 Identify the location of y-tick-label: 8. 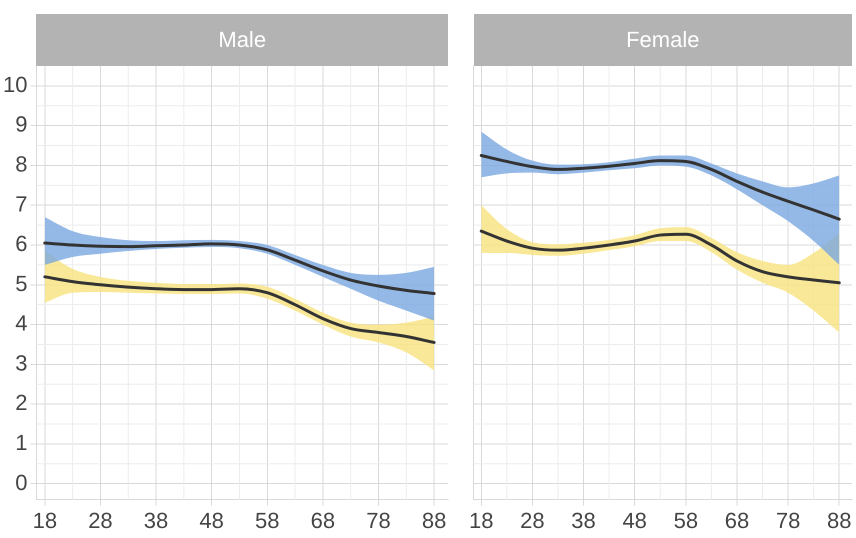
(21, 164).